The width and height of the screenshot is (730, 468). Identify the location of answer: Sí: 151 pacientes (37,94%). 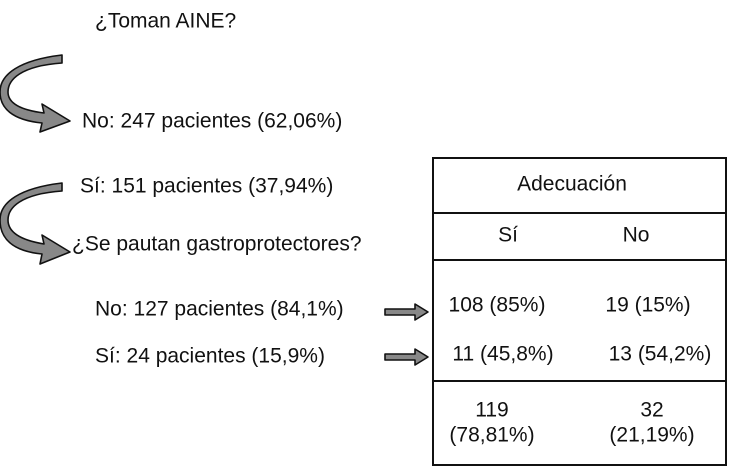
(206, 186).